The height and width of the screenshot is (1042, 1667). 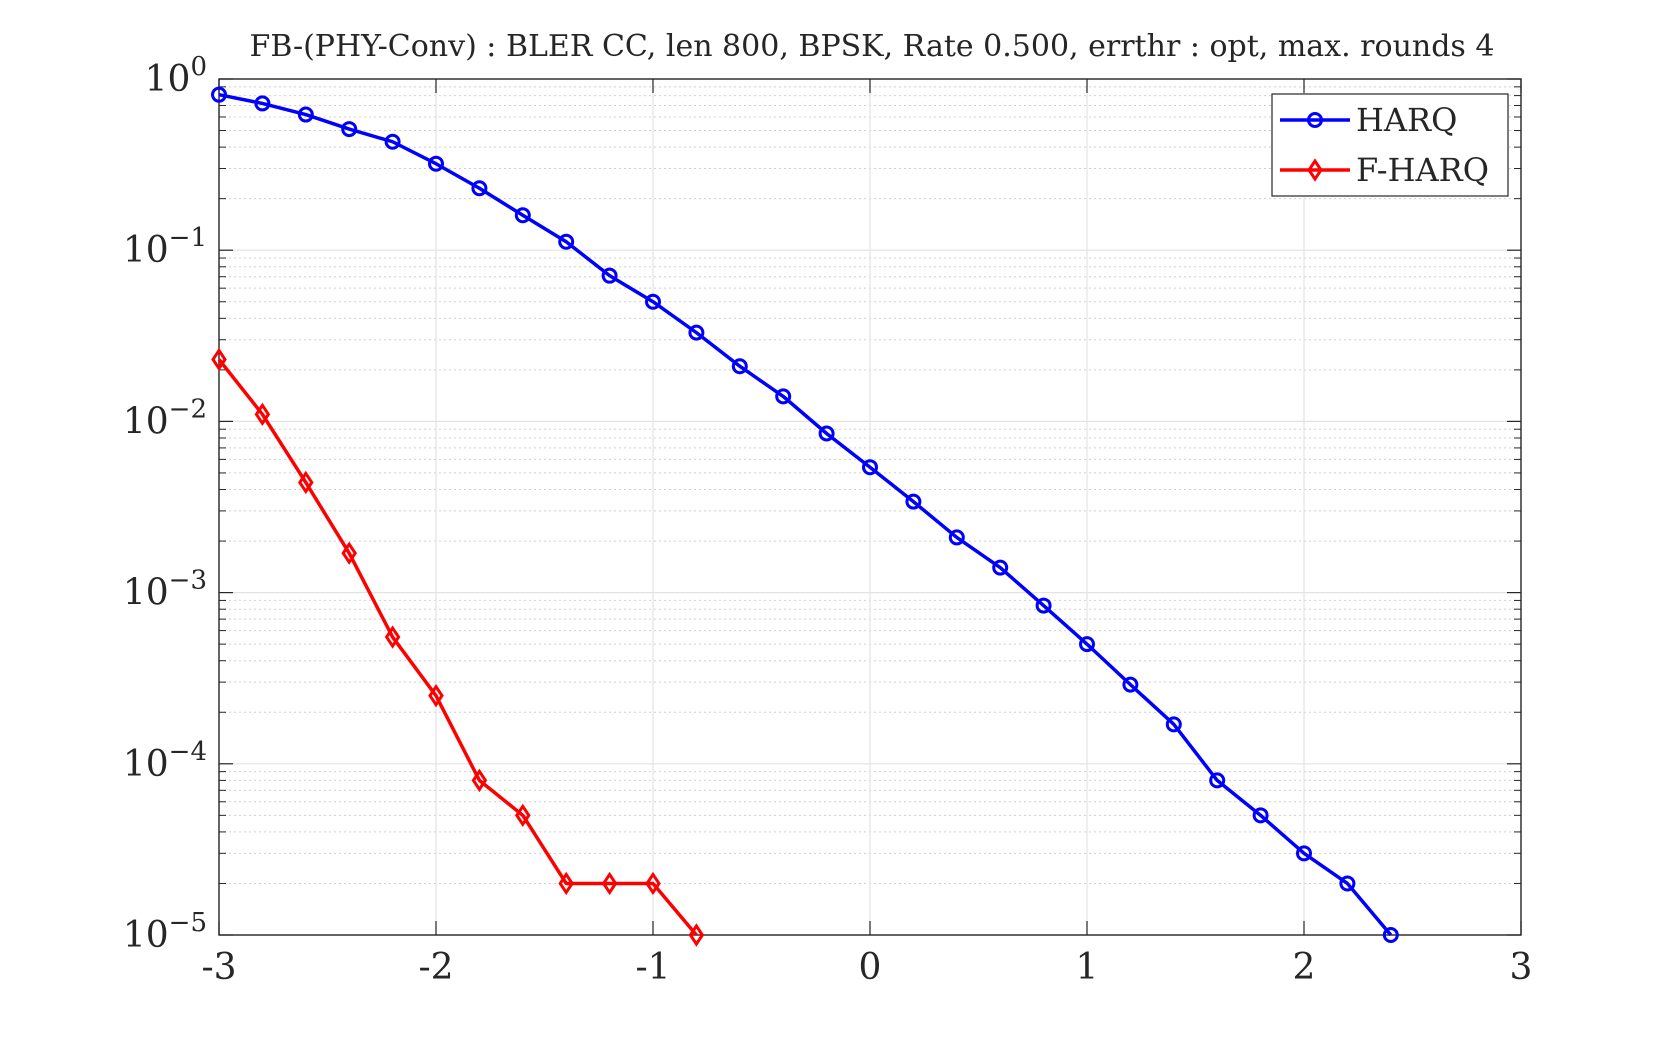 I want to click on x-tick-label: 1, so click(x=1087, y=967).